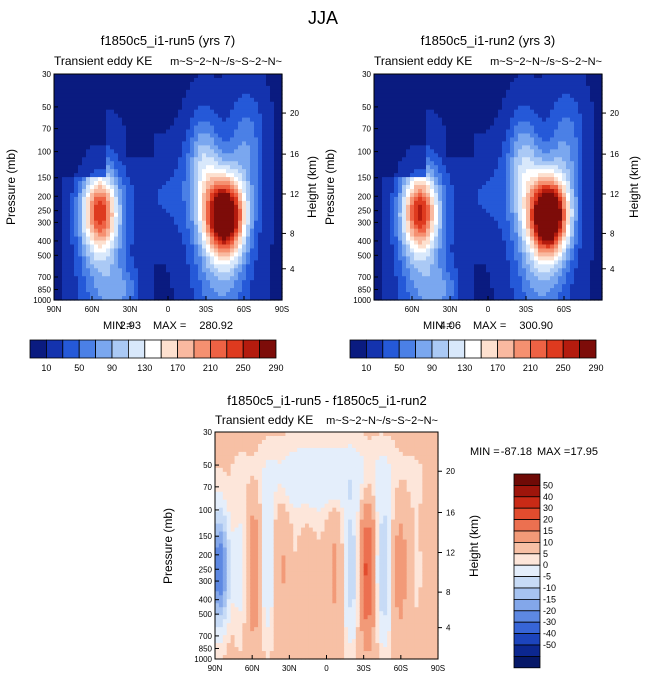 This screenshot has height=683, width=647. What do you see at coordinates (226, 62) in the screenshot?
I see `panel-subtitle-right: m~S~2~N~/s~S~2~N~` at bounding box center [226, 62].